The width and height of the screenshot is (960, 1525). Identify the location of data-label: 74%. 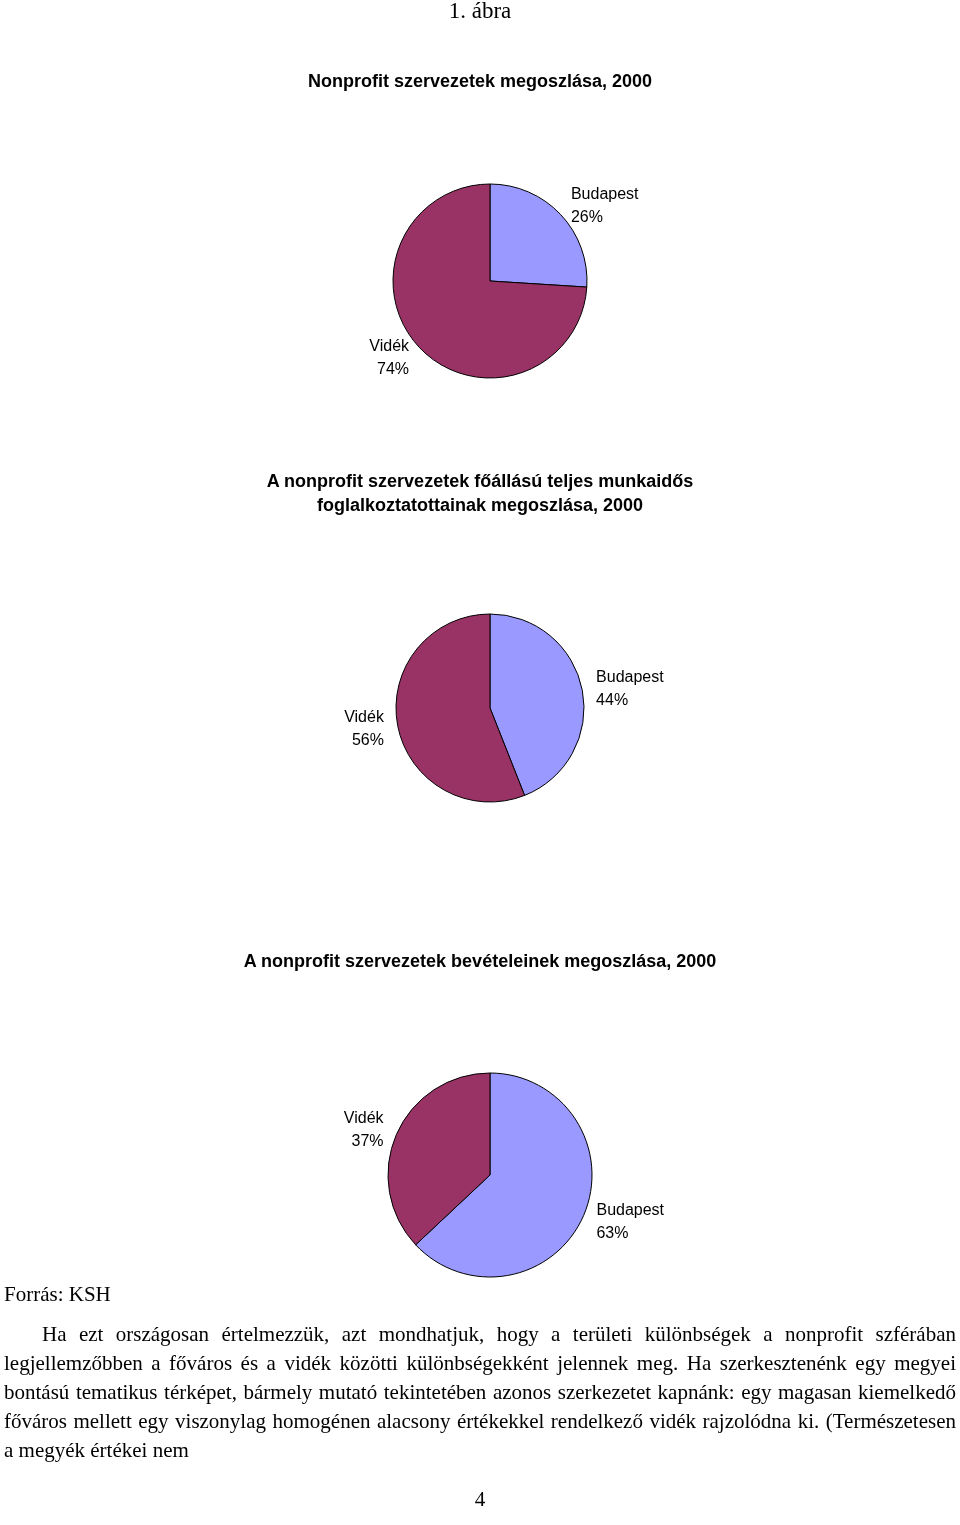
(393, 368).